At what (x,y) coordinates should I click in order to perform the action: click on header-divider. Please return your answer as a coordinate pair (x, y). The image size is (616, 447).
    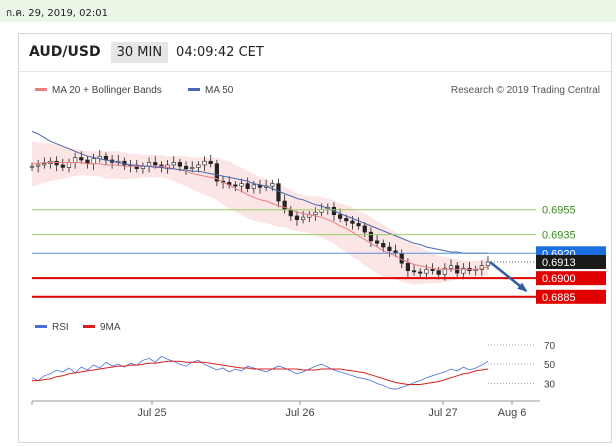
    Looking at the image, I should click on (315, 71).